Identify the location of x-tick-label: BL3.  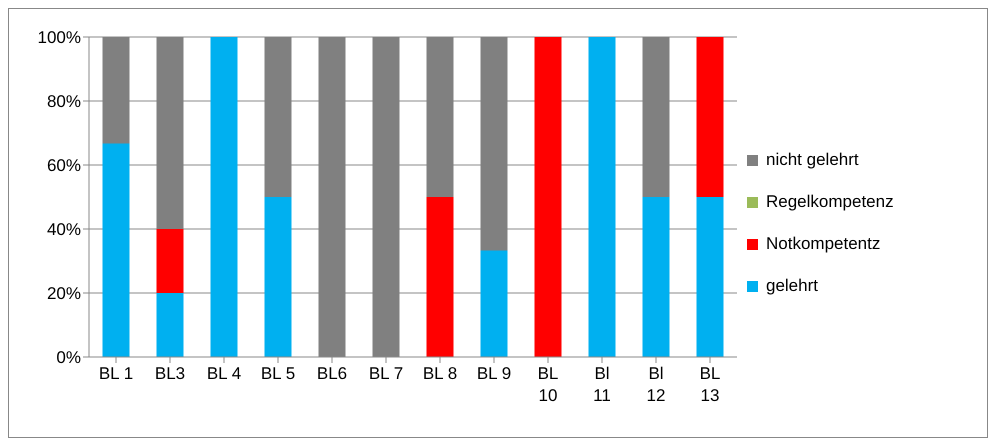
(170, 373).